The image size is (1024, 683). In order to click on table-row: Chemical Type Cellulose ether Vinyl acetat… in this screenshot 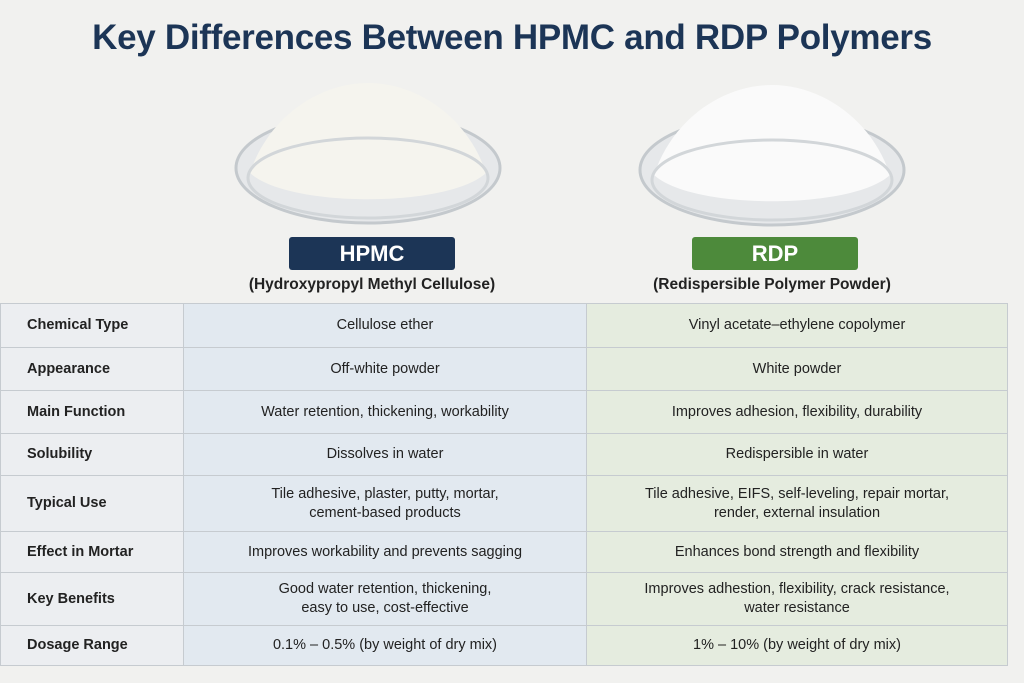, I will do `click(504, 325)`.